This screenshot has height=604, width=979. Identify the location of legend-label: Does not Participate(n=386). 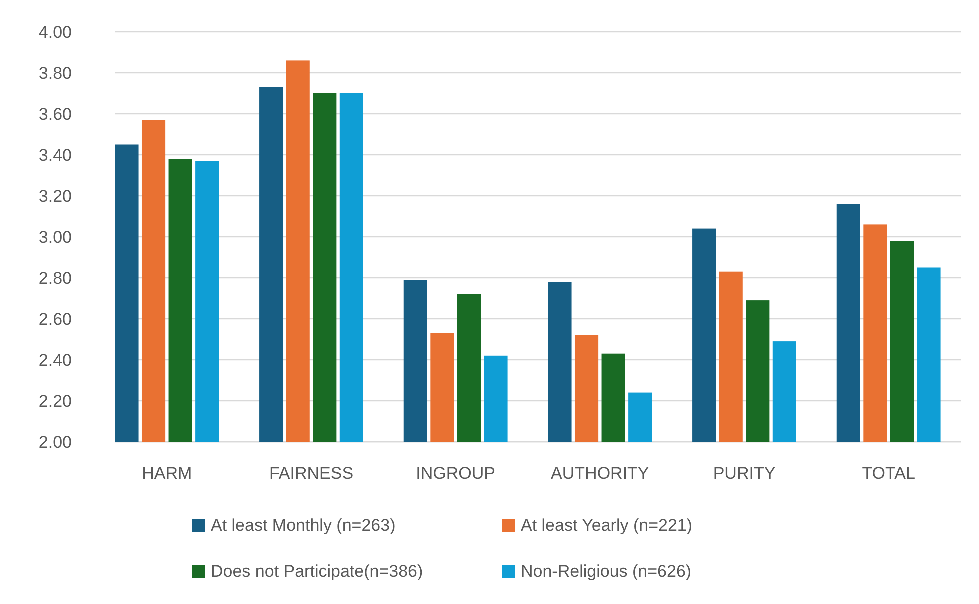
(317, 571).